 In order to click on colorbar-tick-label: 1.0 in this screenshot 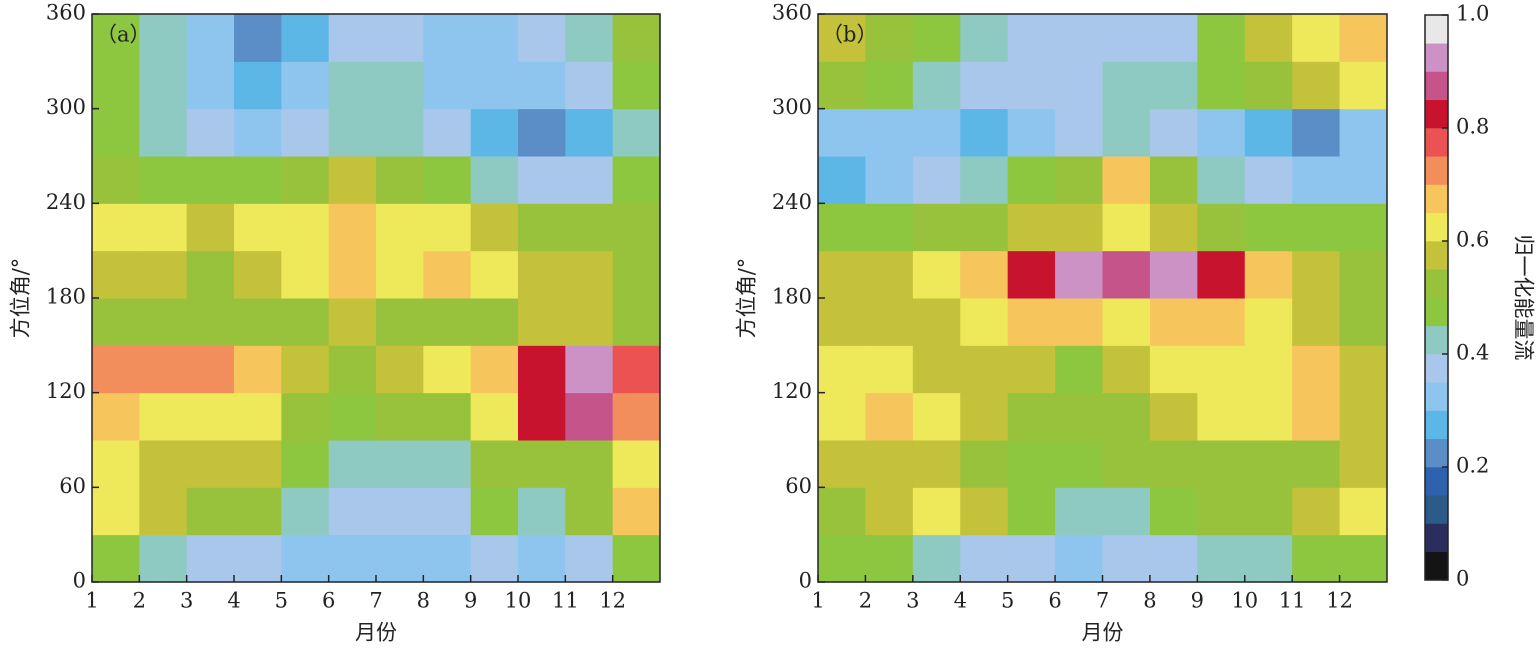, I will do `click(1472, 14)`.